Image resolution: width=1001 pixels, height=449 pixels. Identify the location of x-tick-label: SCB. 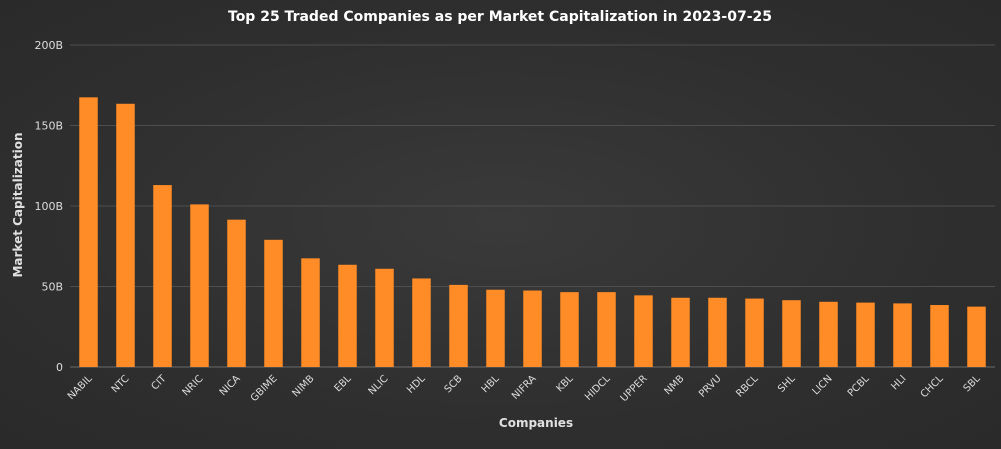
(454, 384).